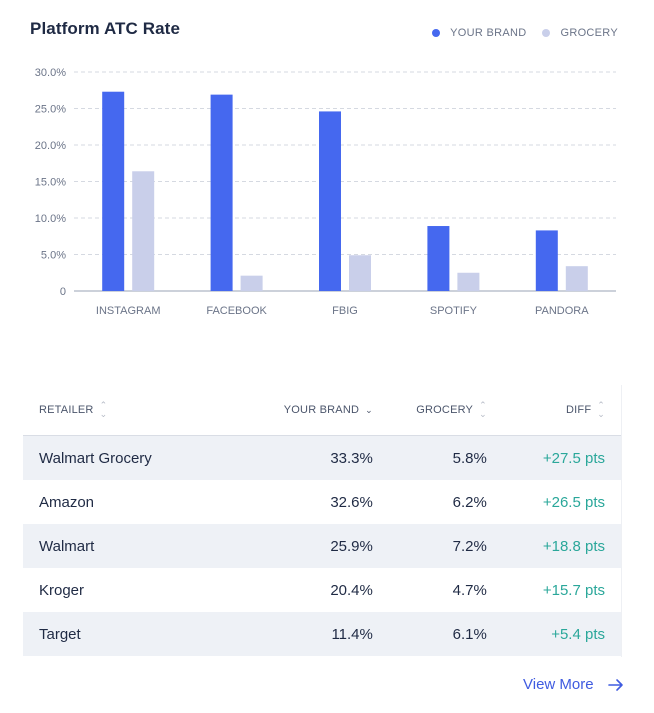 Image resolution: width=654 pixels, height=713 pixels. Describe the element at coordinates (105, 28) in the screenshot. I see `chart-title: Platform ATC Rate` at that location.